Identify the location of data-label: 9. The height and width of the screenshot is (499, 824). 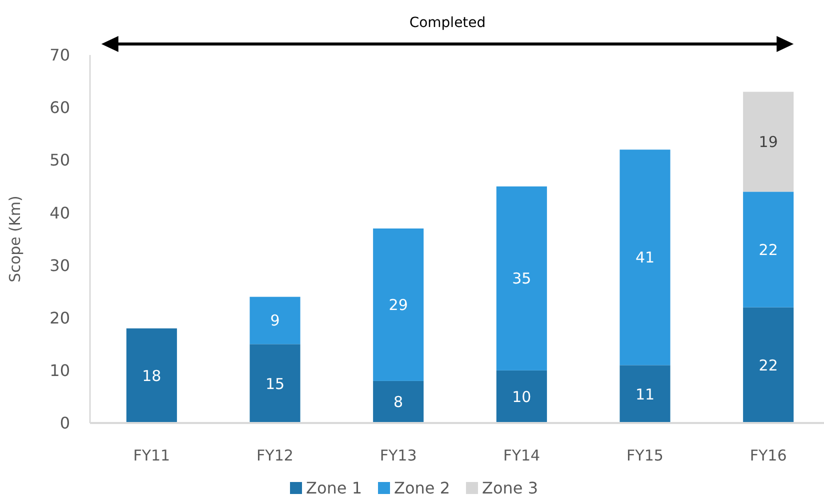
(275, 321).